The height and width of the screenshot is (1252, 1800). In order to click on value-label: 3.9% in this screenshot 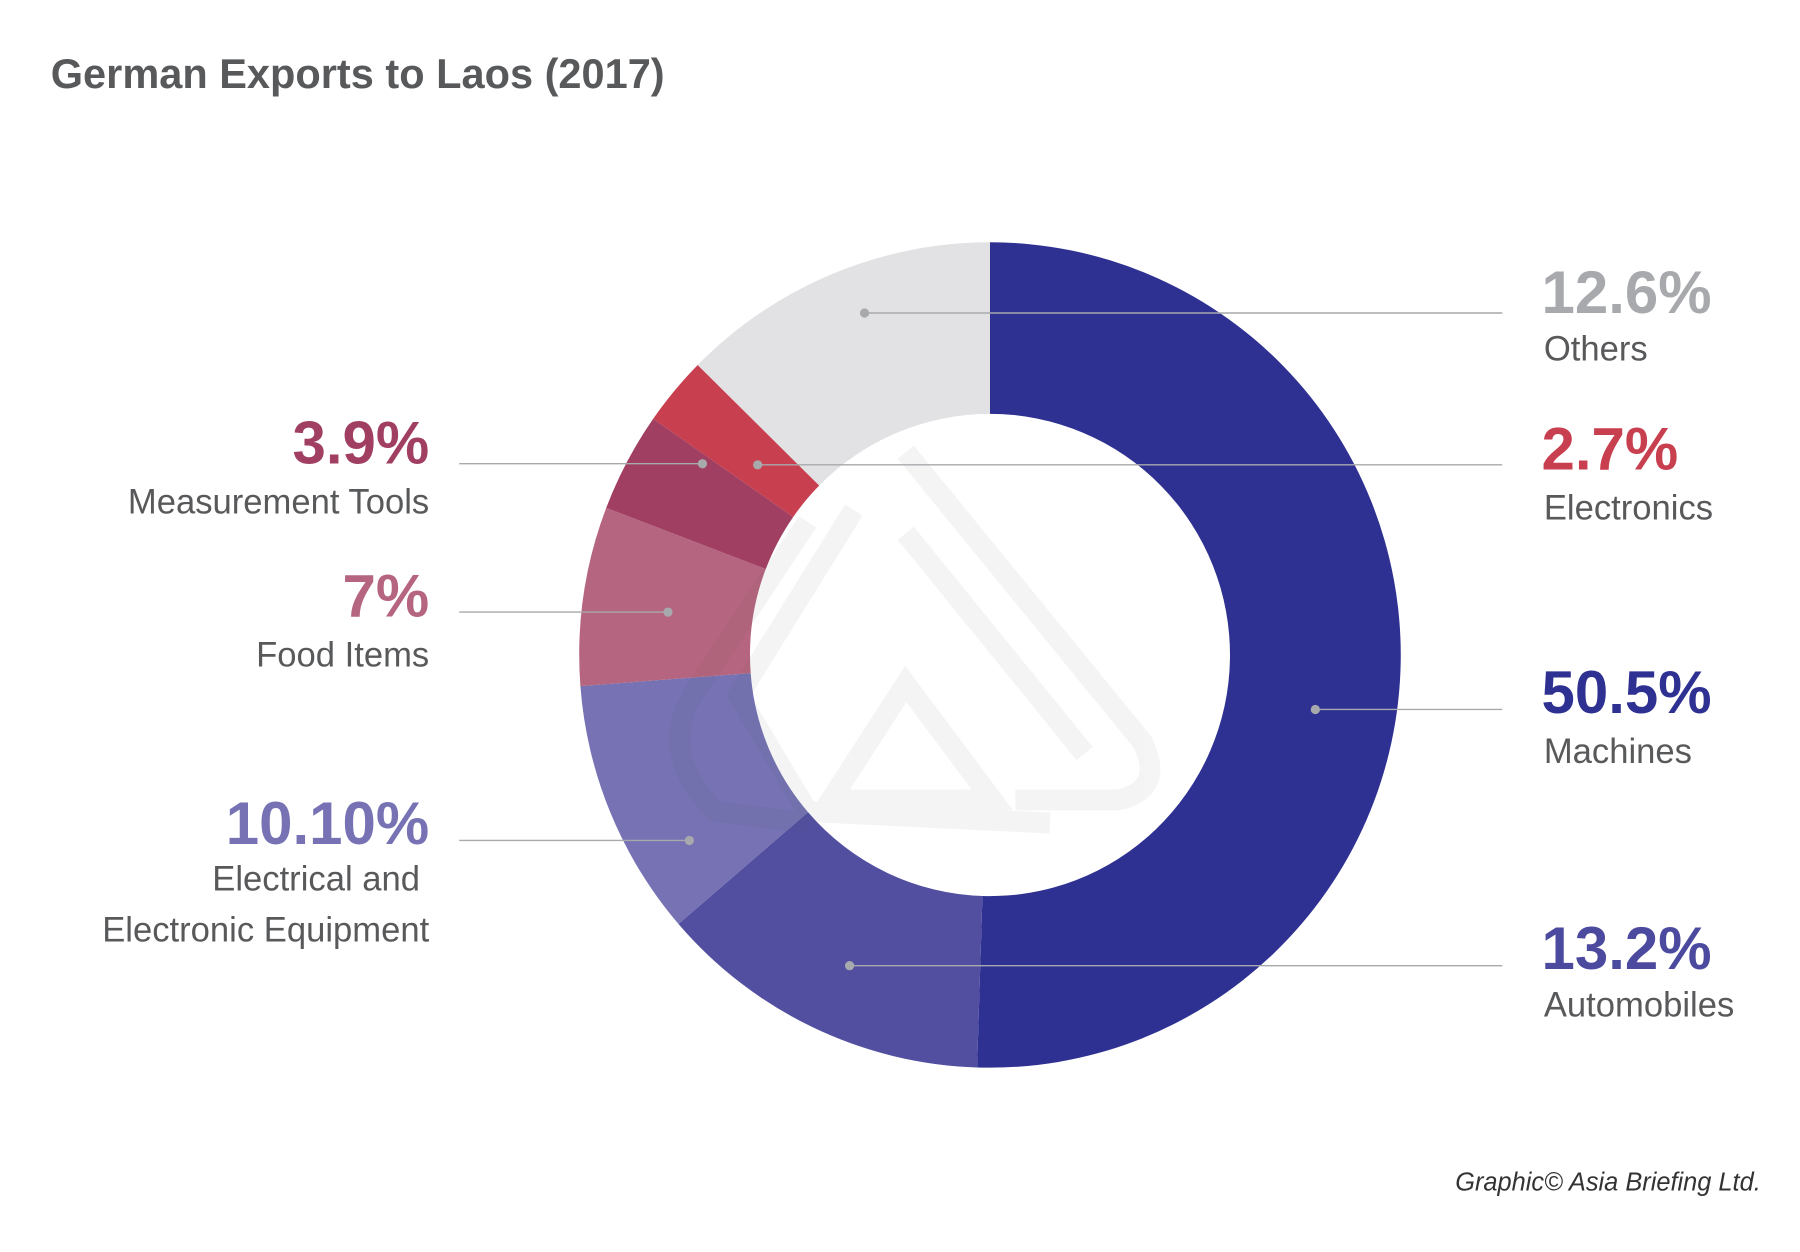, I will do `click(361, 443)`.